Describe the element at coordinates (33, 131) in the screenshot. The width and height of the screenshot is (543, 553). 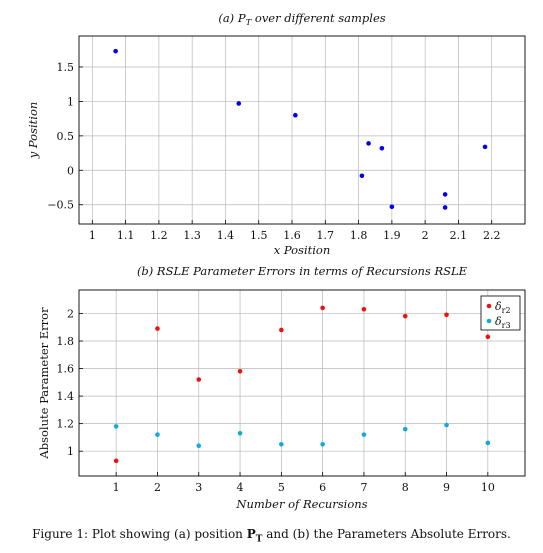
I see `chart-a-y-label: y Position` at that location.